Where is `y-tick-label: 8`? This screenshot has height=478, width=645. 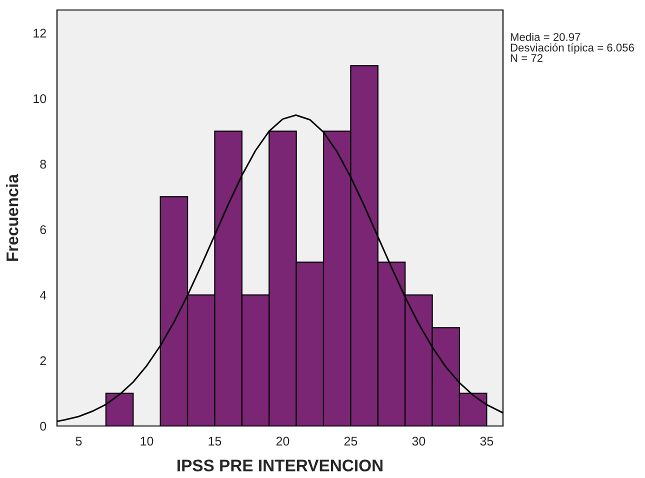 y-tick-label: 8 is located at coordinates (43, 164).